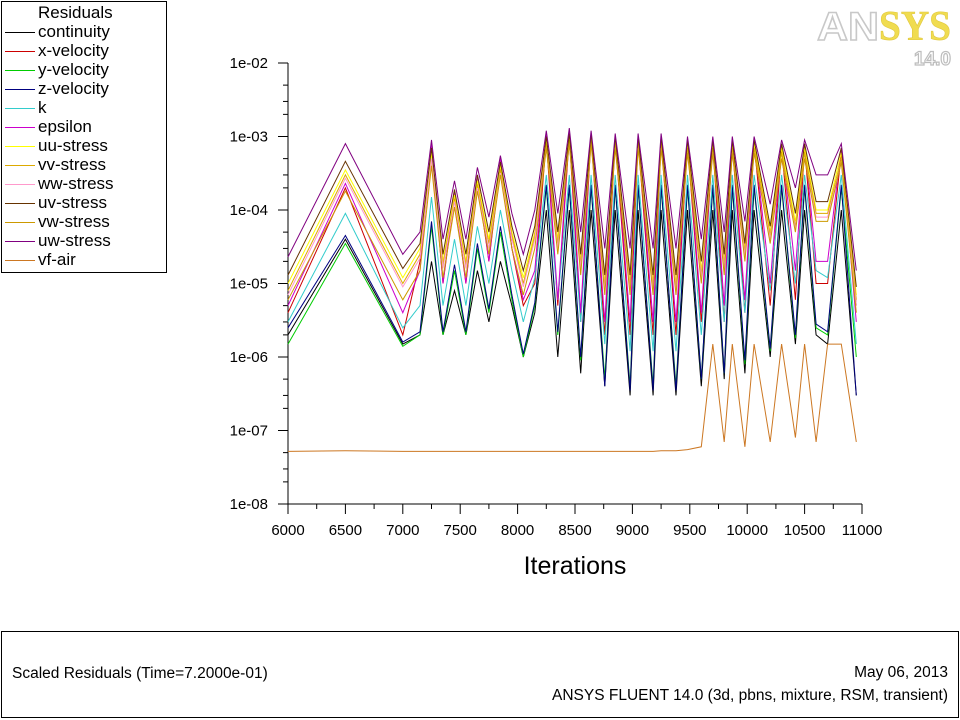 The height and width of the screenshot is (720, 960). Describe the element at coordinates (805, 530) in the screenshot. I see `x-tick-label: 10500` at that location.